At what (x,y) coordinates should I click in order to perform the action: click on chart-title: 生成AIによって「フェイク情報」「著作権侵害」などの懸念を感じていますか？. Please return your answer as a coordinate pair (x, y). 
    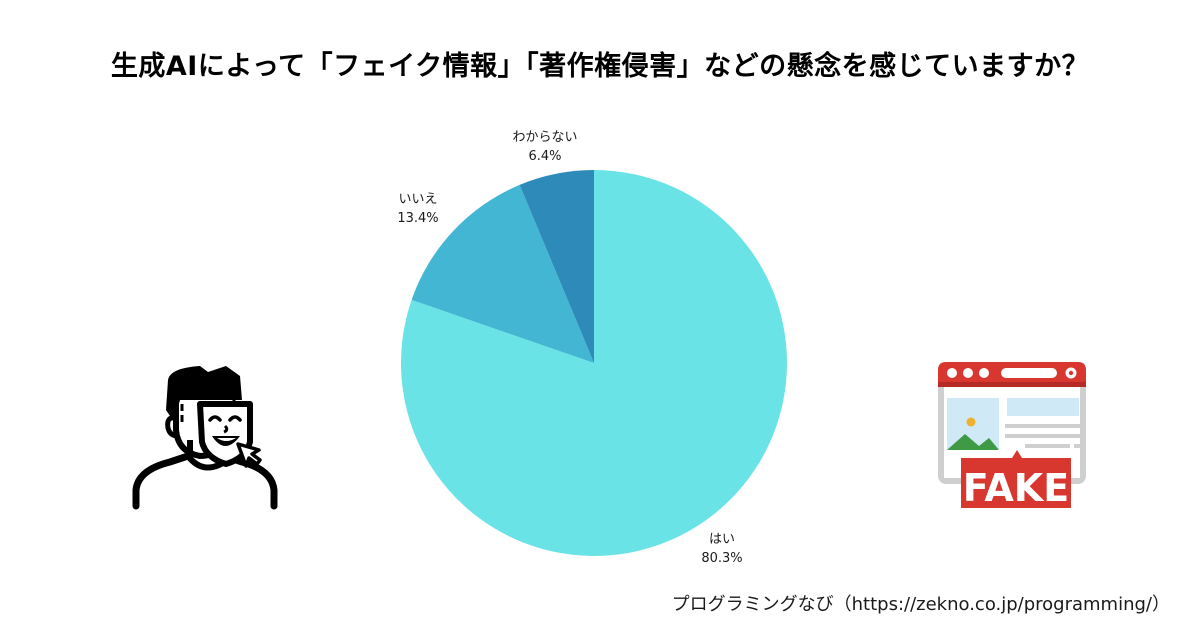
    Looking at the image, I should click on (600, 66).